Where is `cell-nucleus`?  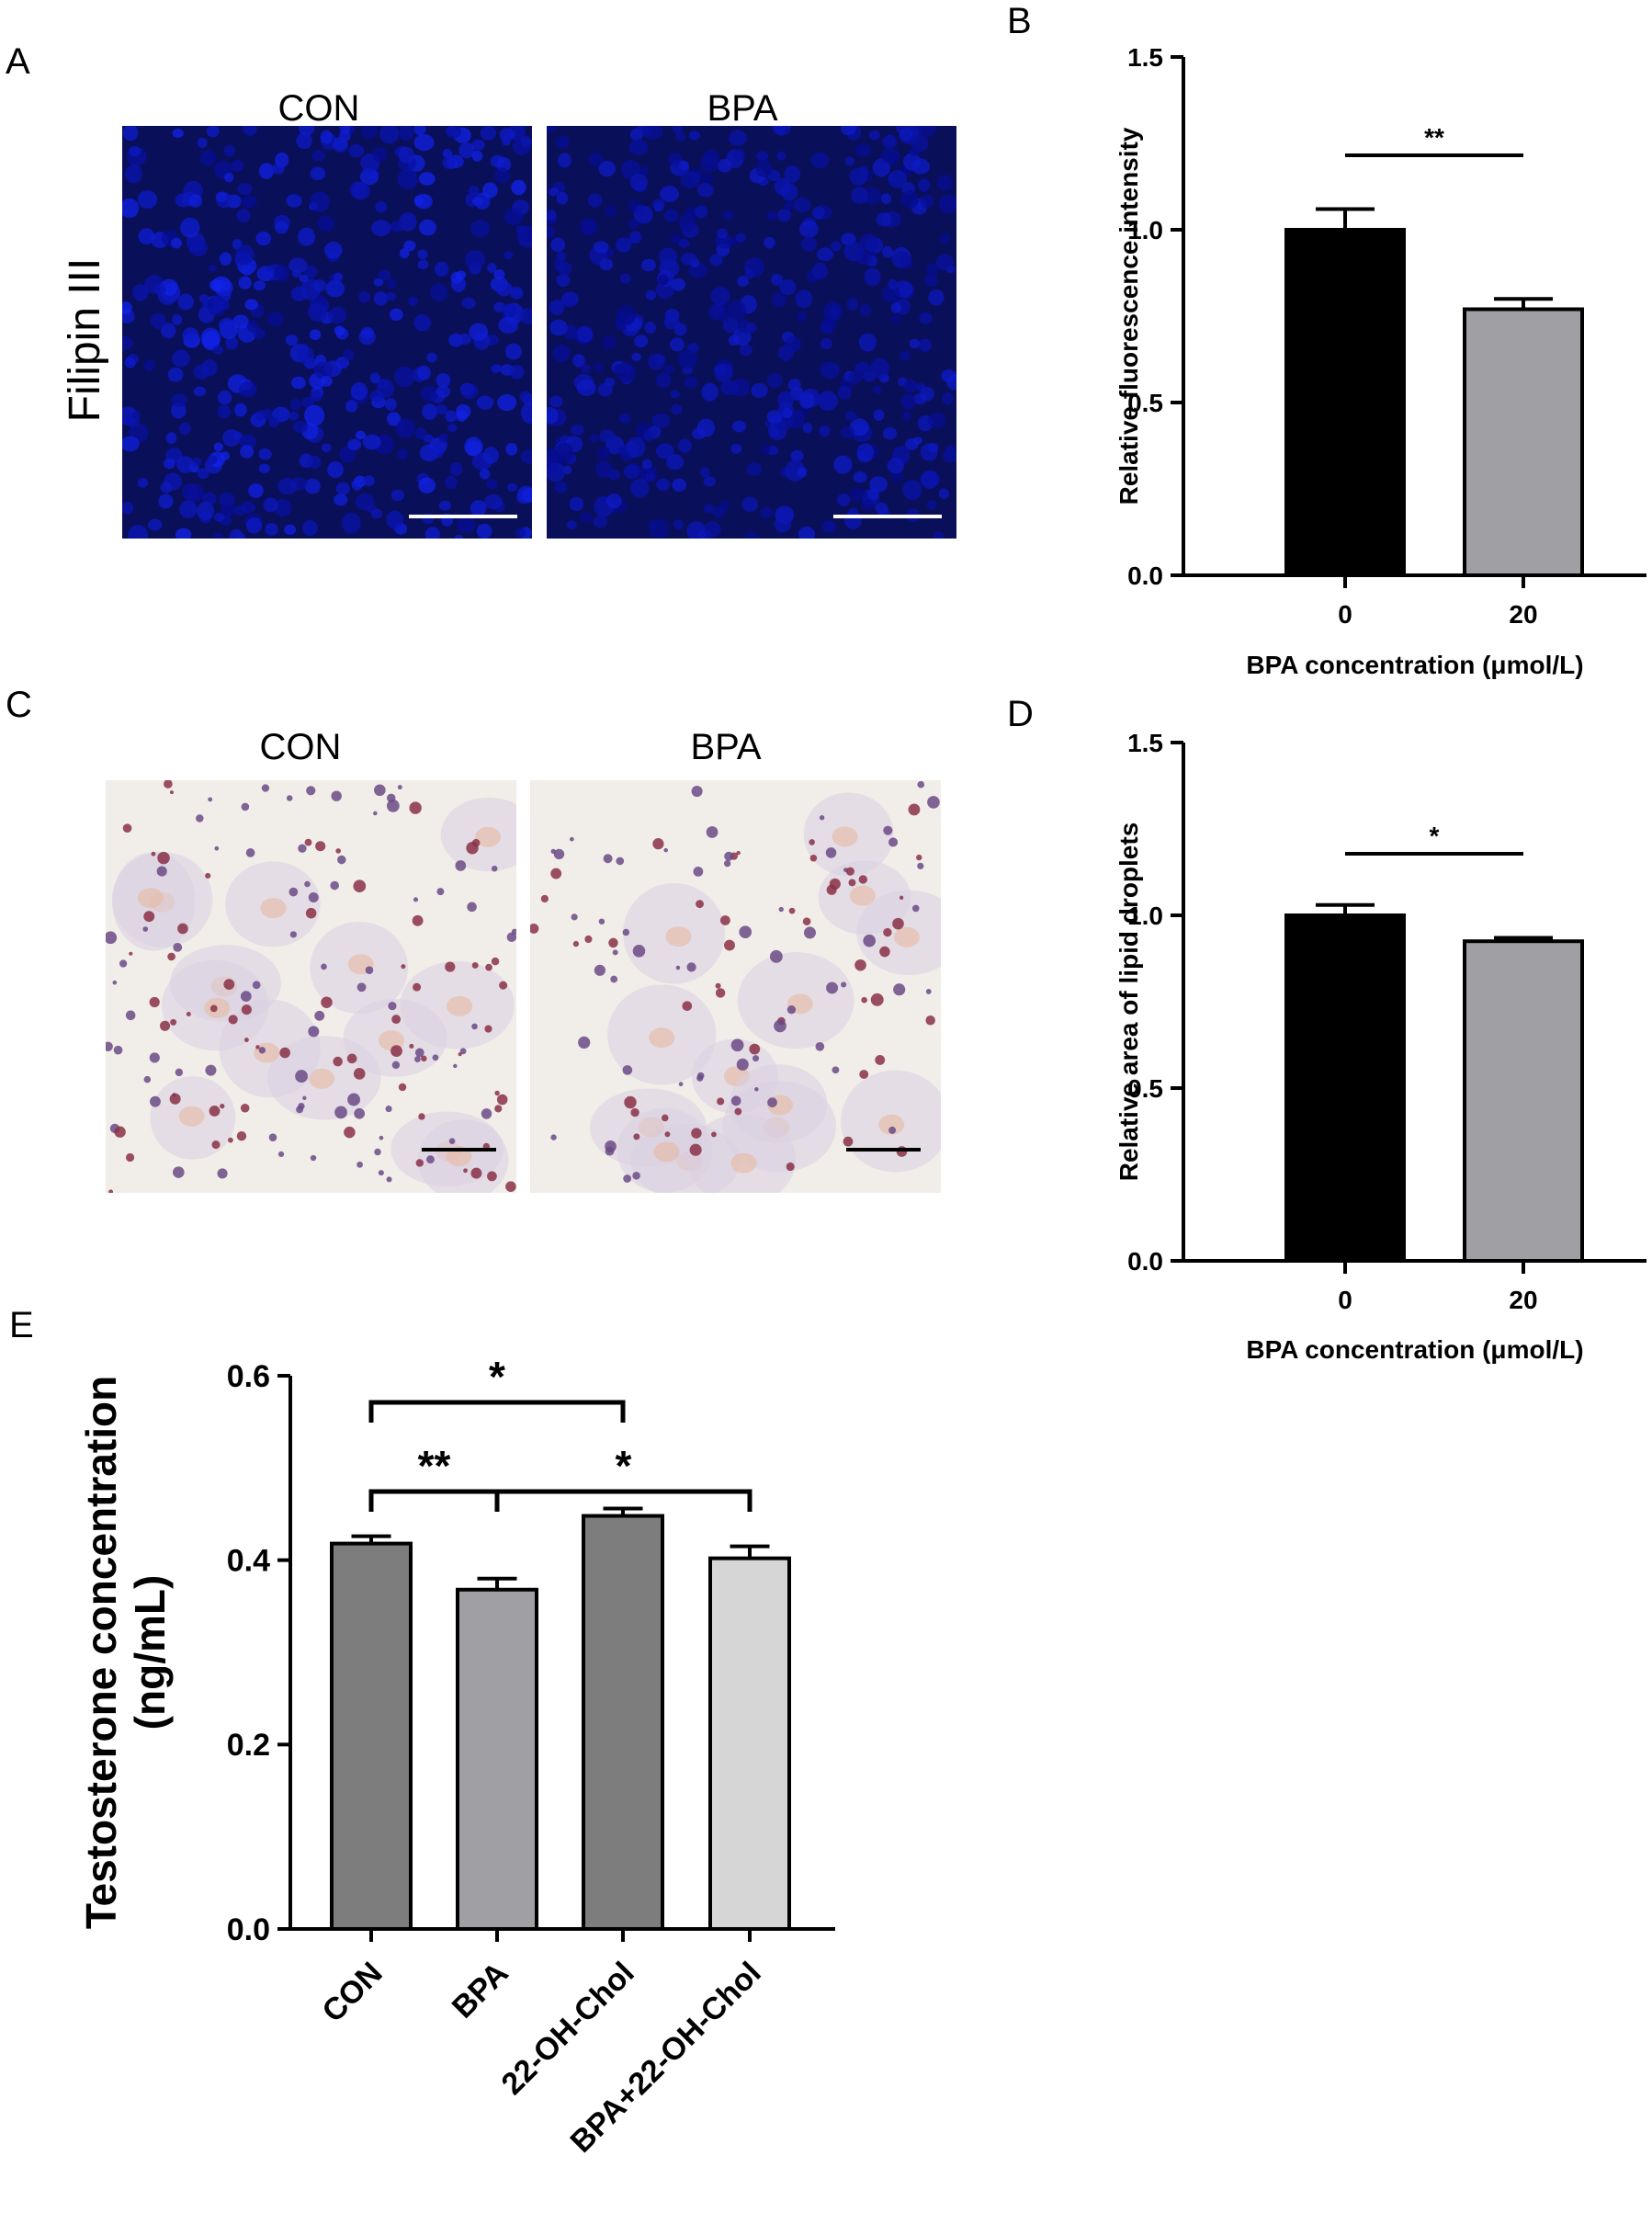 cell-nucleus is located at coordinates (460, 1006).